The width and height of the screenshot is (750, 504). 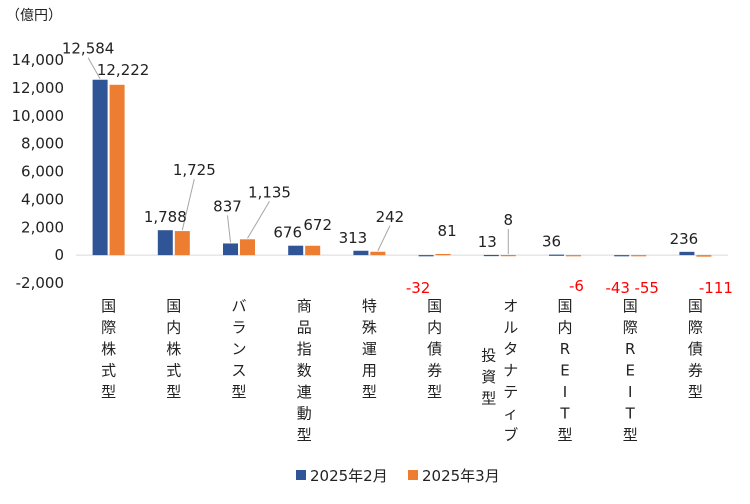 I want to click on category-char: 株, so click(x=173, y=349).